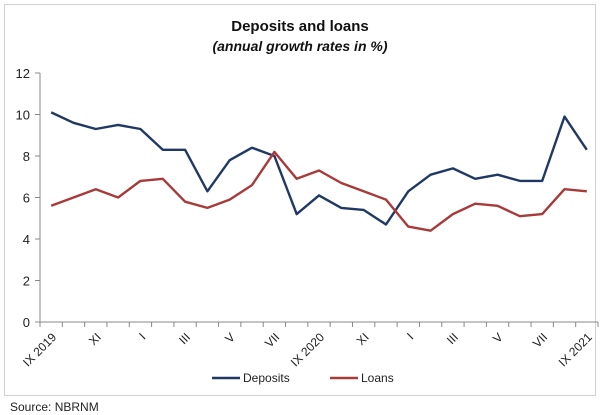  What do you see at coordinates (377, 378) in the screenshot?
I see `legend-label-loans: Loans` at bounding box center [377, 378].